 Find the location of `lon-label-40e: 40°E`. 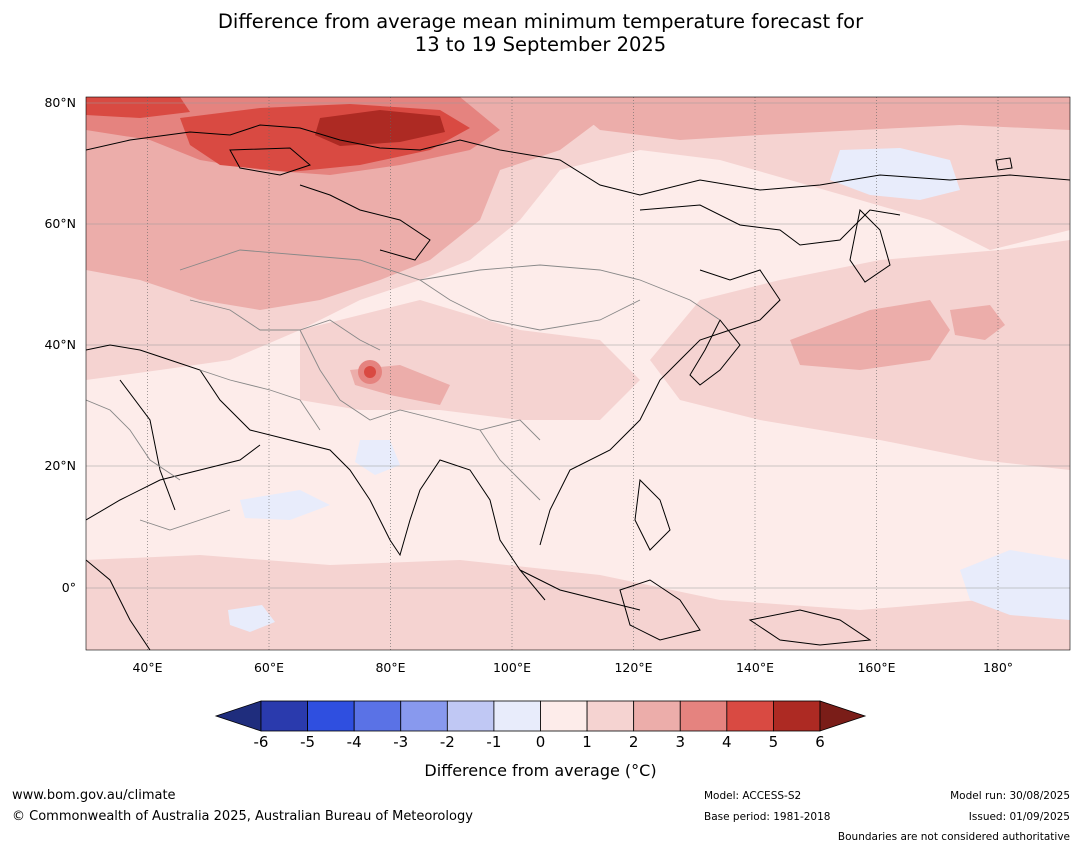

lon-label-40e: 40°E is located at coordinates (147, 667).